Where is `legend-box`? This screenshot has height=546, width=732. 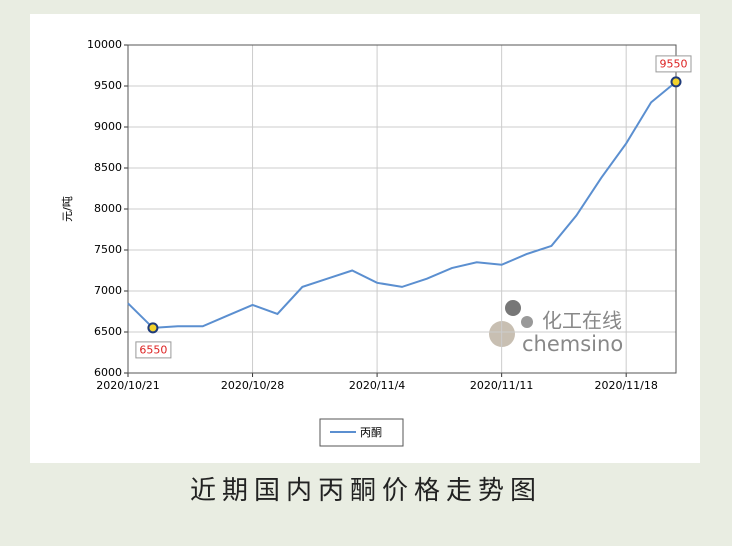
legend-box is located at coordinates (361, 432).